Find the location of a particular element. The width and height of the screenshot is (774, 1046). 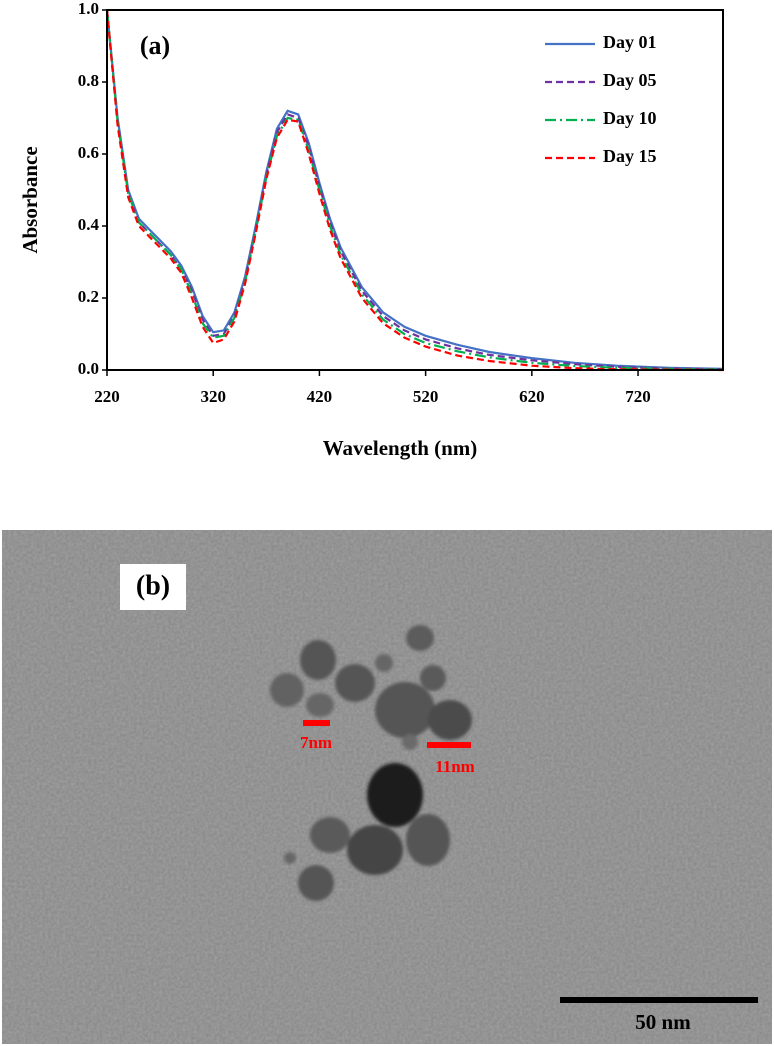

y-tick-label: 0.0 is located at coordinates (88, 368).